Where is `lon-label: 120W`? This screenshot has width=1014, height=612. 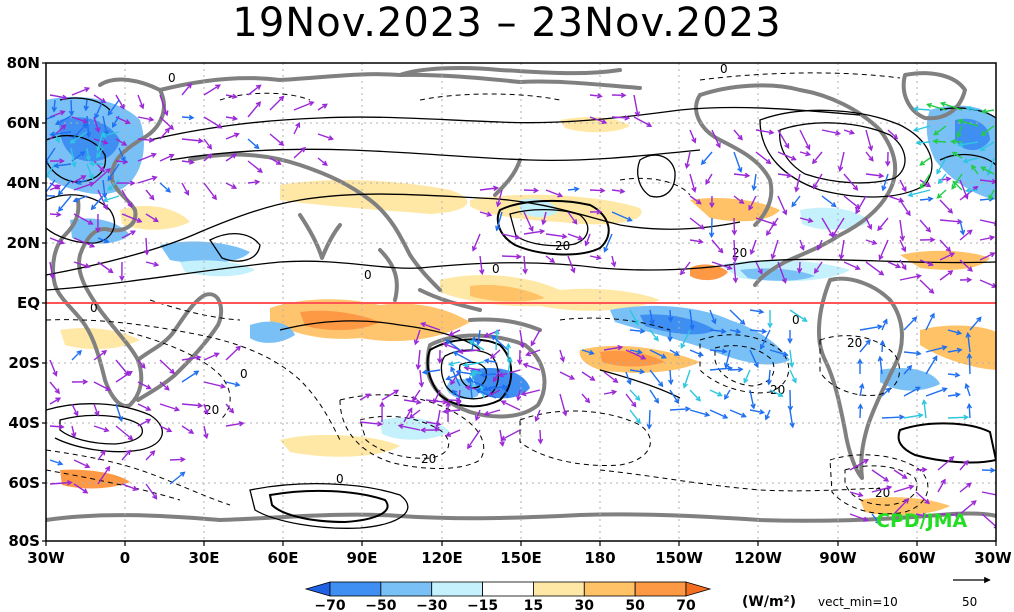
lon-label: 120W is located at coordinates (758, 558).